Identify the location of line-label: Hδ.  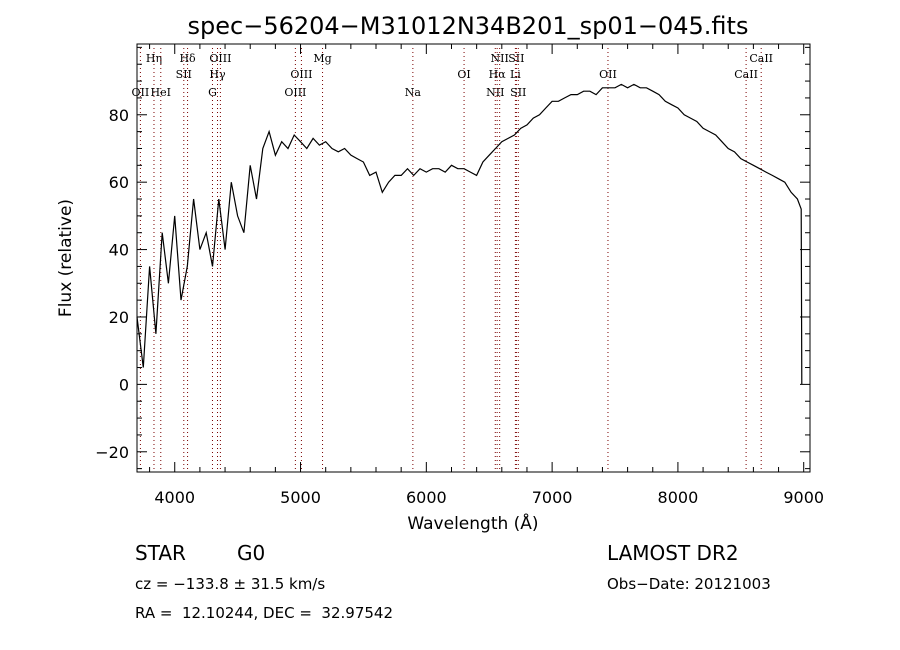
(187, 58).